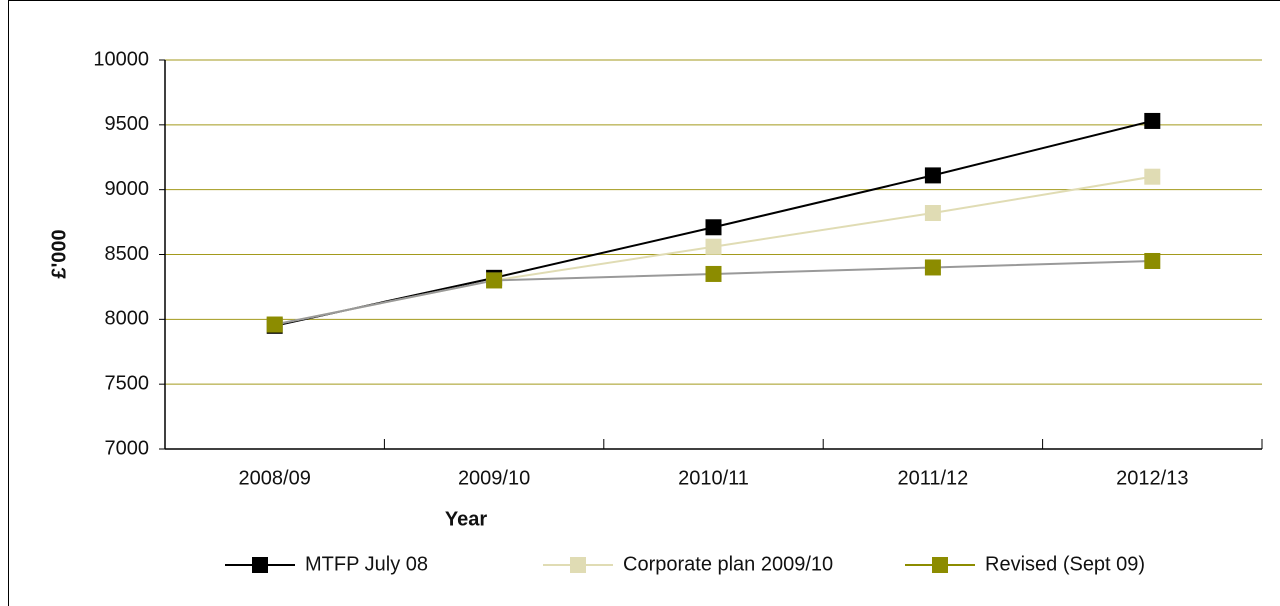  I want to click on x-tick-label: 2012/13, so click(1152, 478).